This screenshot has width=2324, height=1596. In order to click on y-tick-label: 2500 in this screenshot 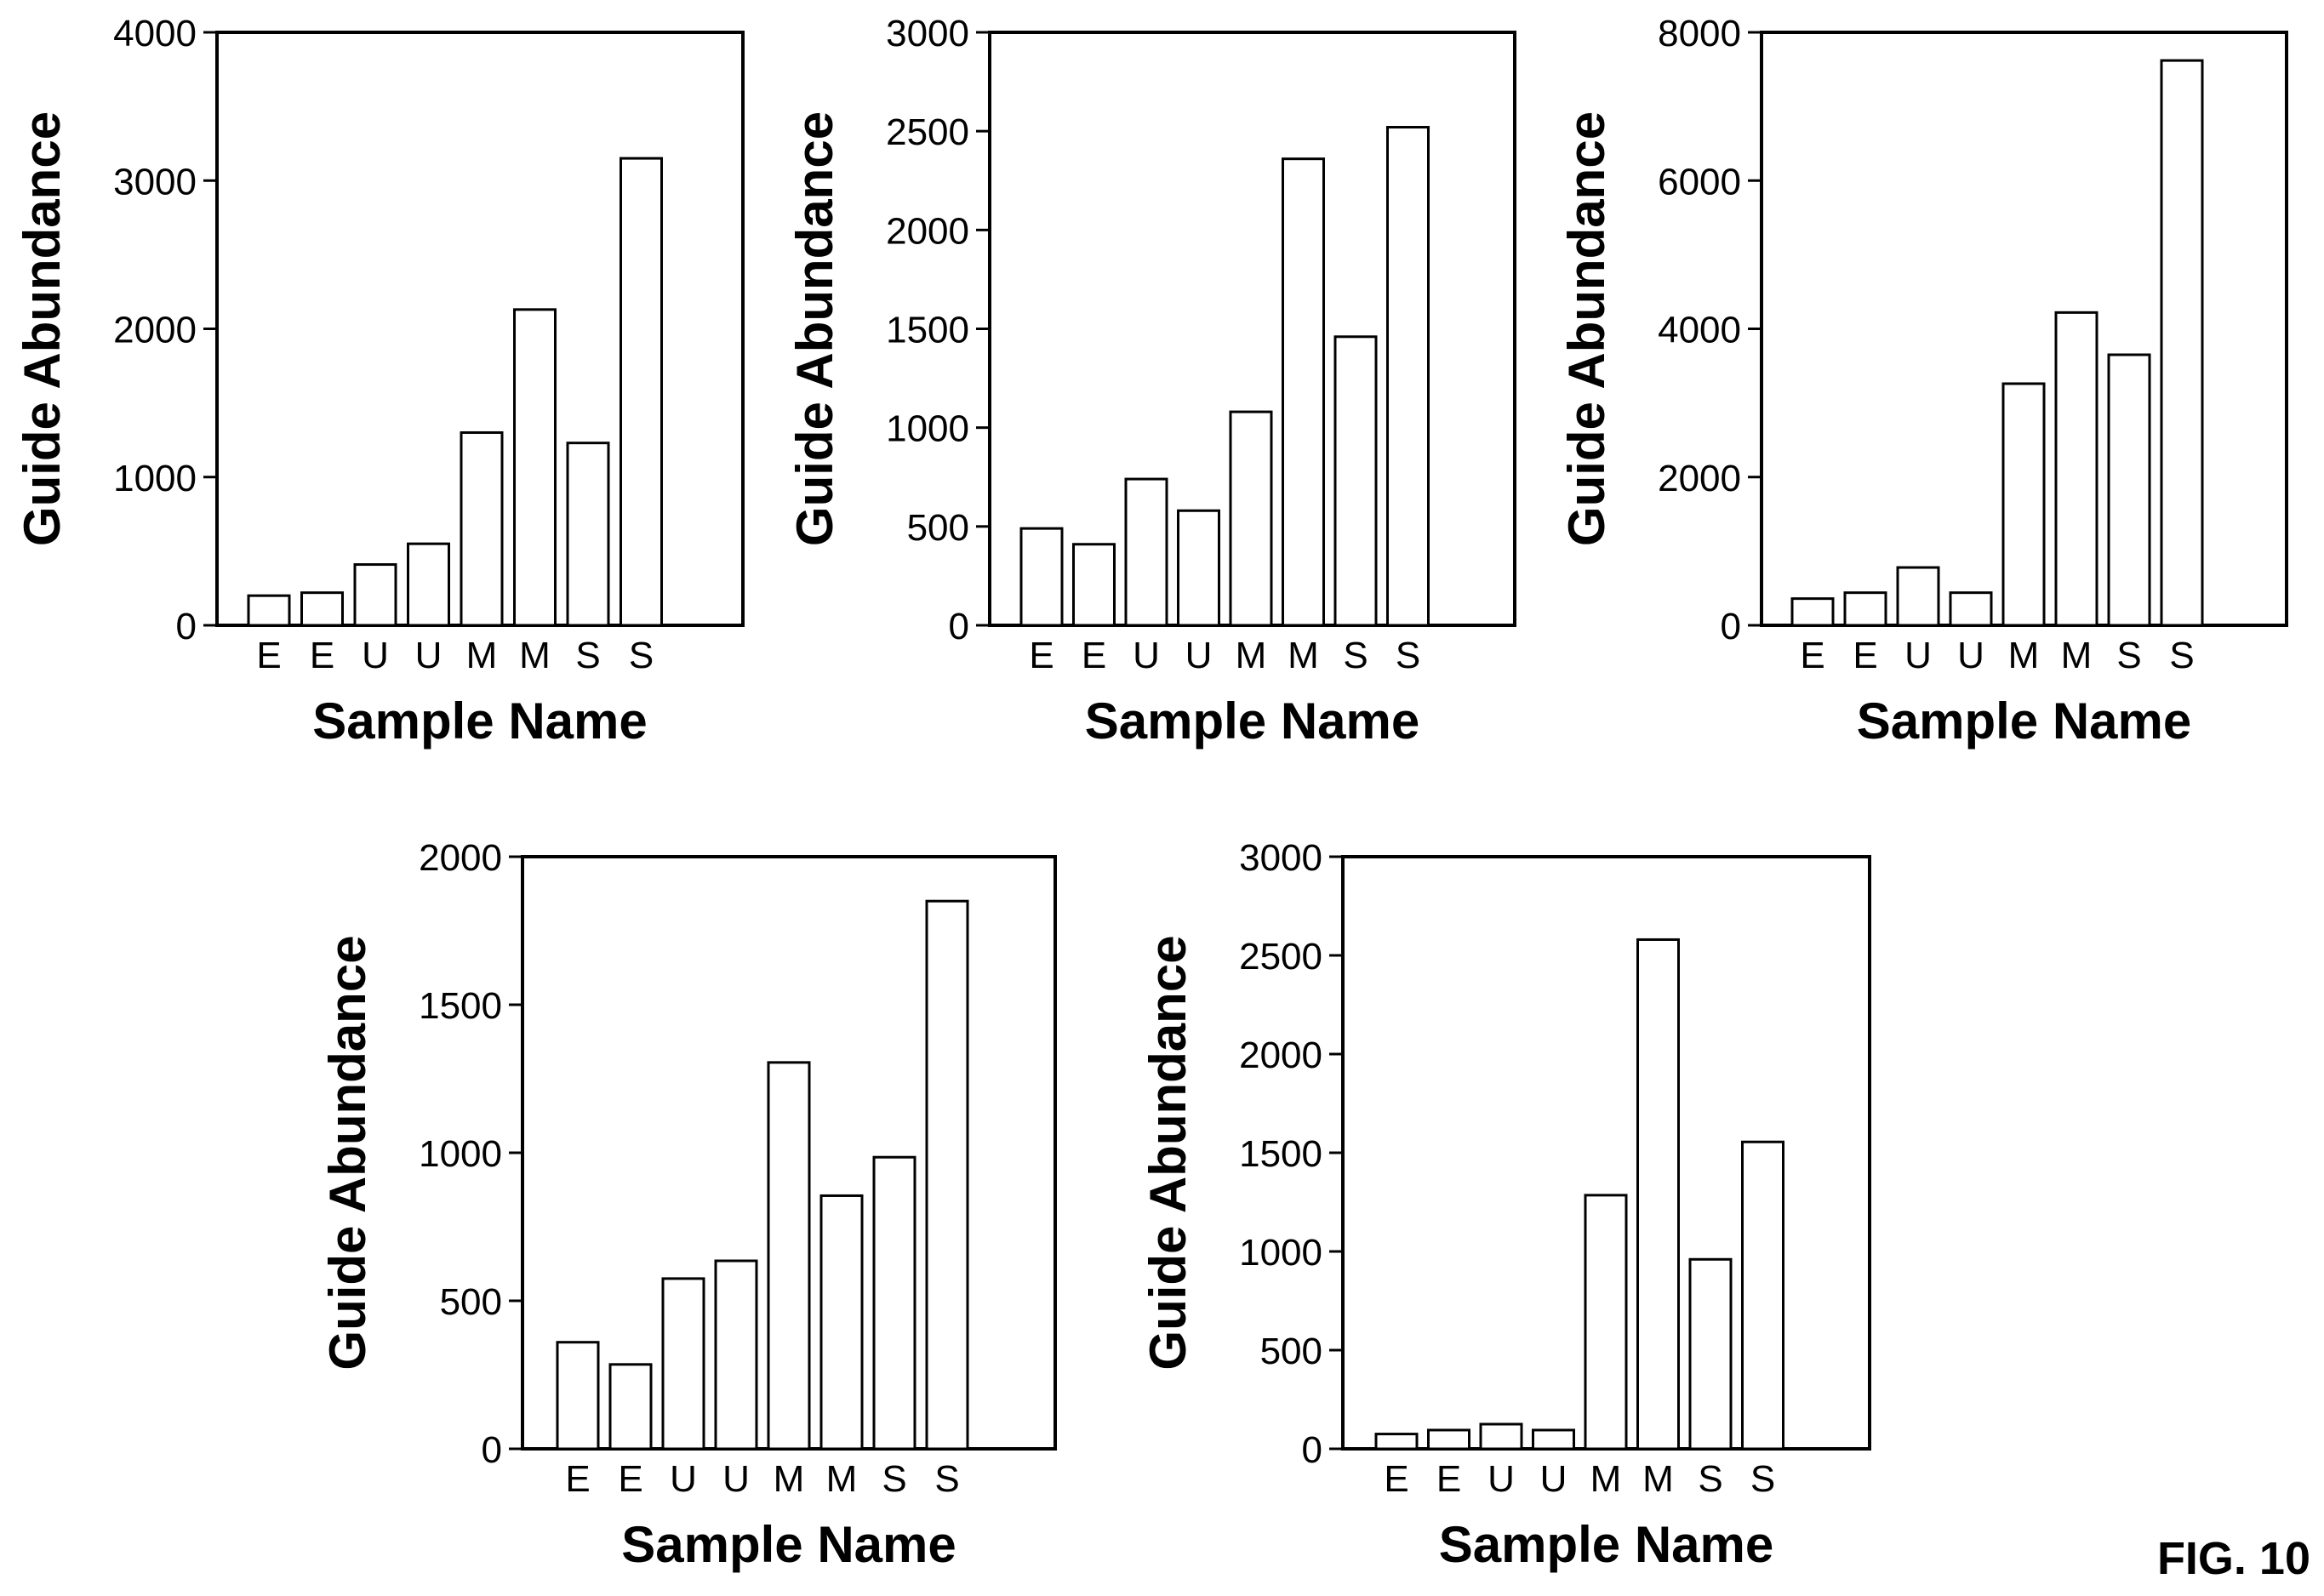, I will do `click(928, 132)`.